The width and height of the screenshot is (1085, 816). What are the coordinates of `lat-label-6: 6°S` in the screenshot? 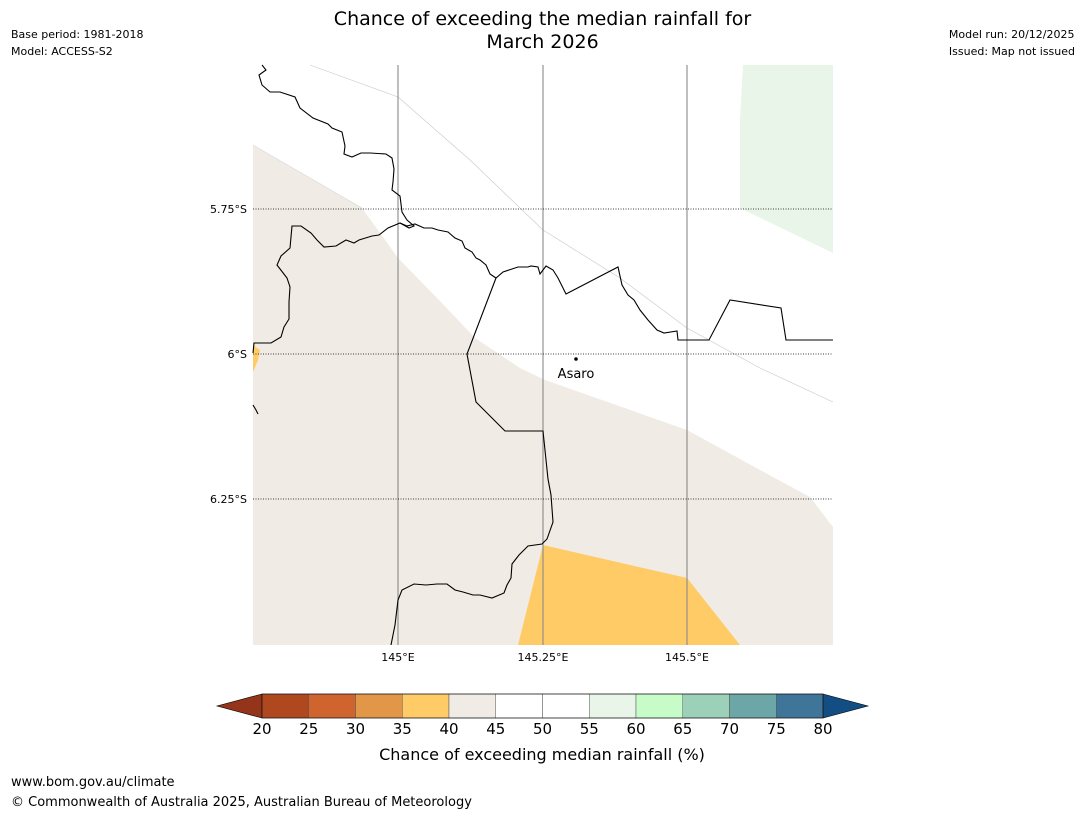 It's located at (237, 354).